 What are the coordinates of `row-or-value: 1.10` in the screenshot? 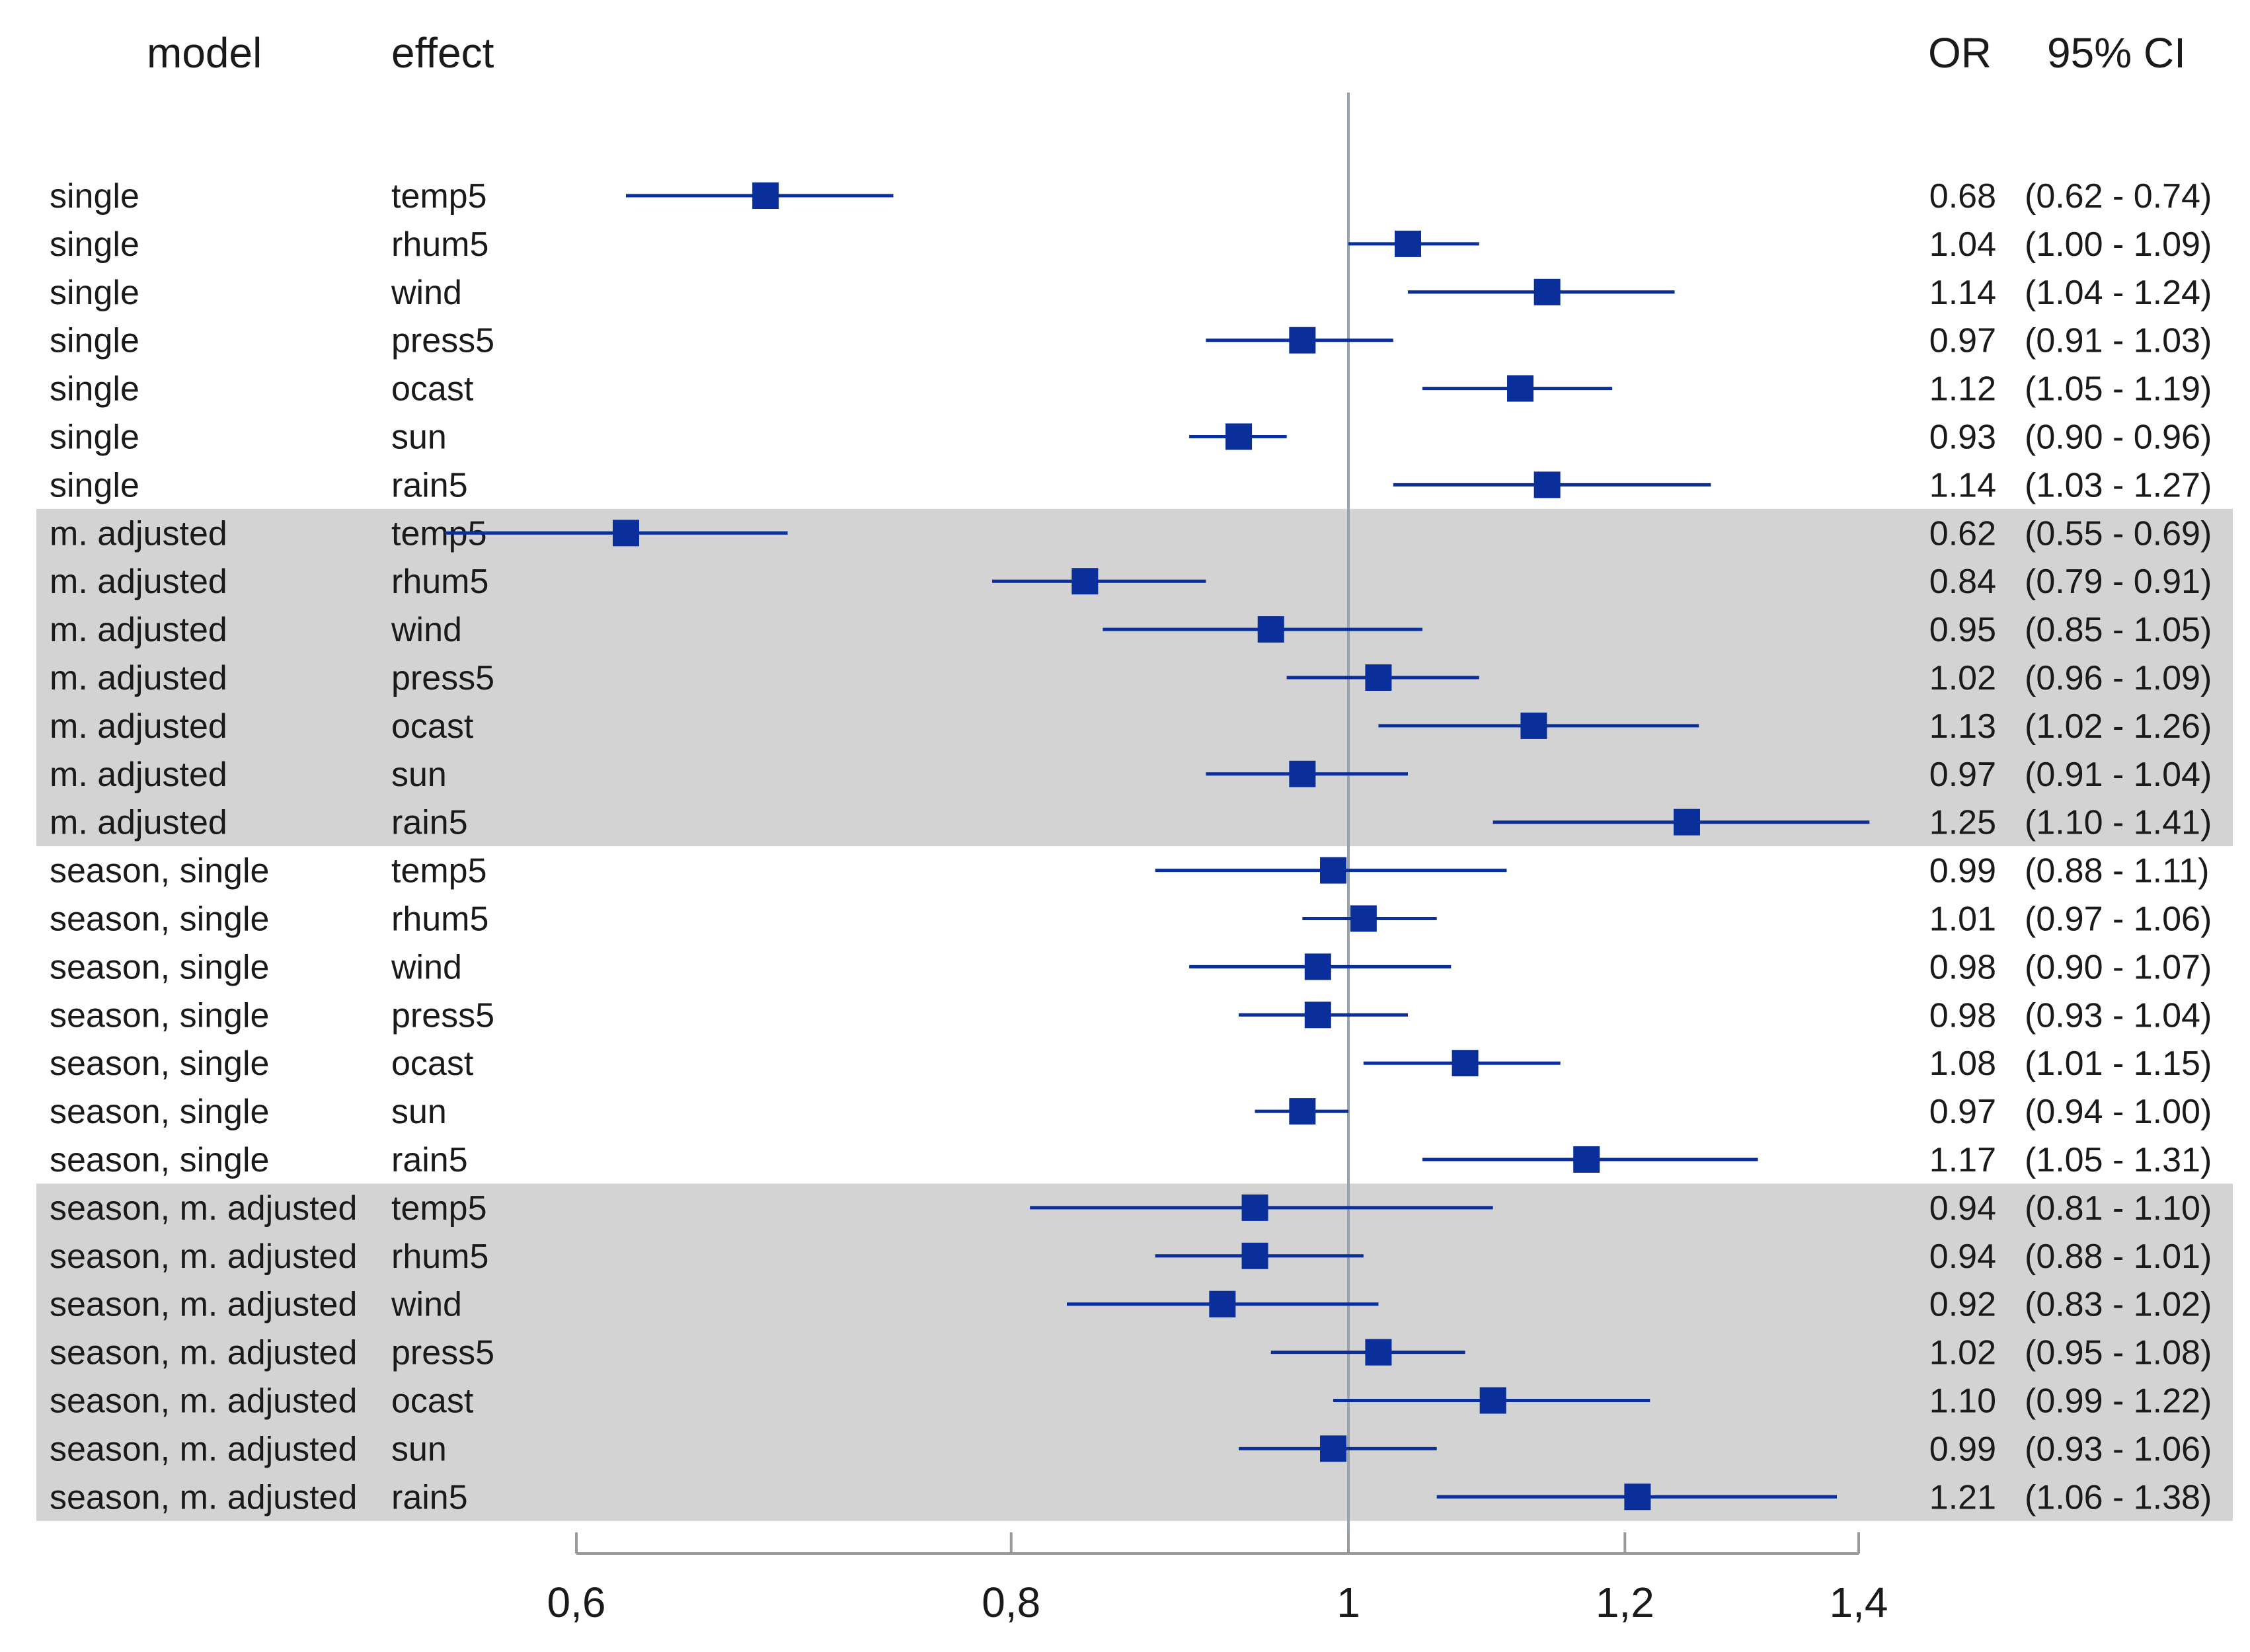 It's located at (1963, 1401).